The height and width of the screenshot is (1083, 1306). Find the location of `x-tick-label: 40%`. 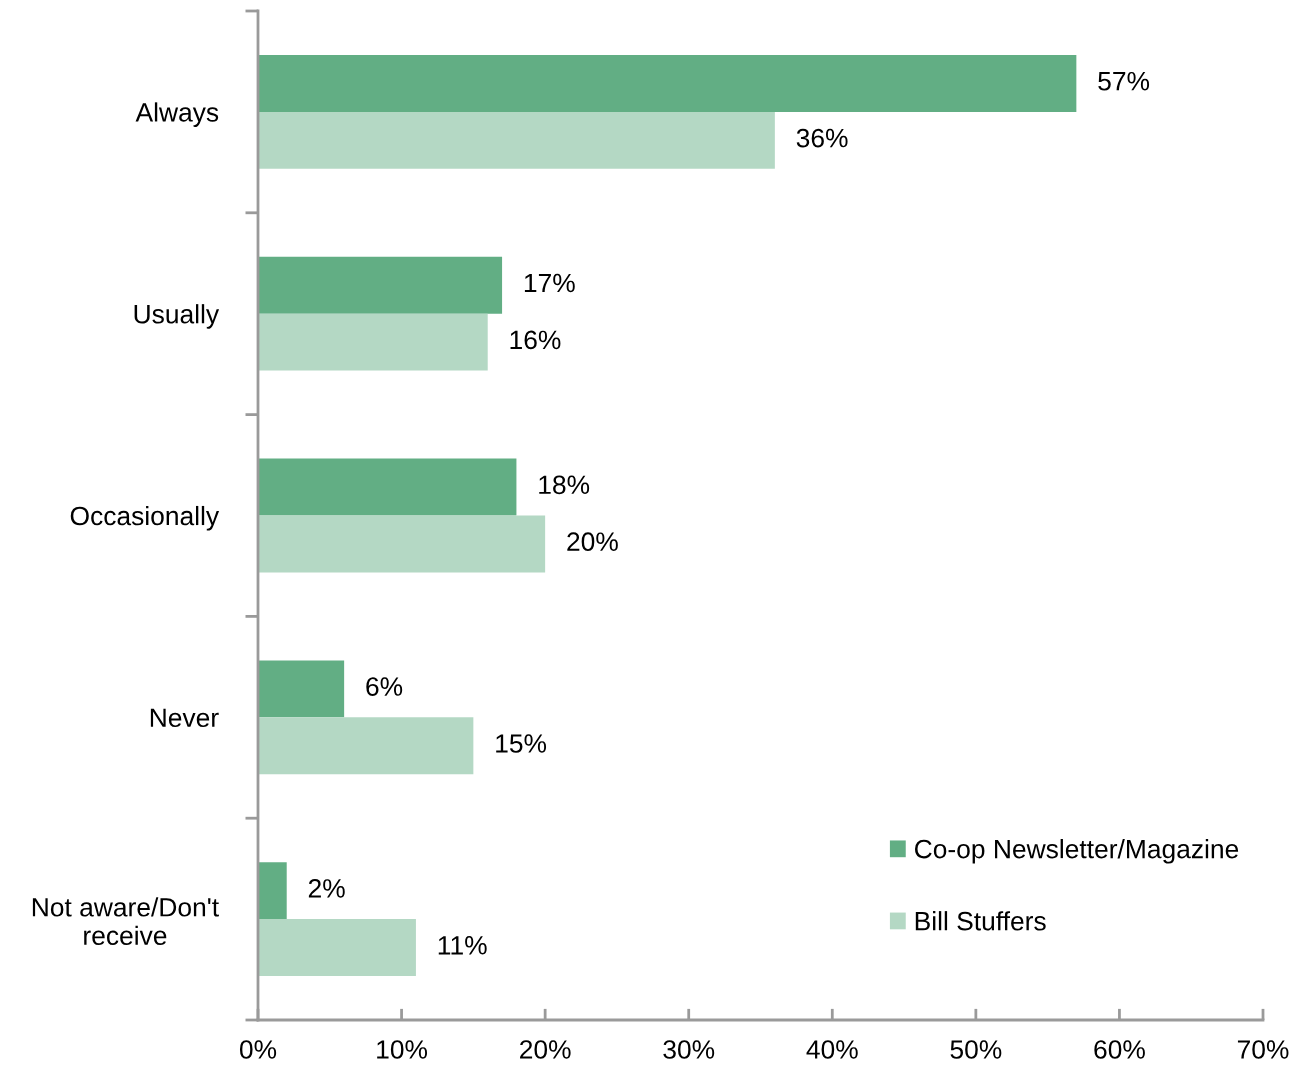

x-tick-label: 40% is located at coordinates (832, 1049).